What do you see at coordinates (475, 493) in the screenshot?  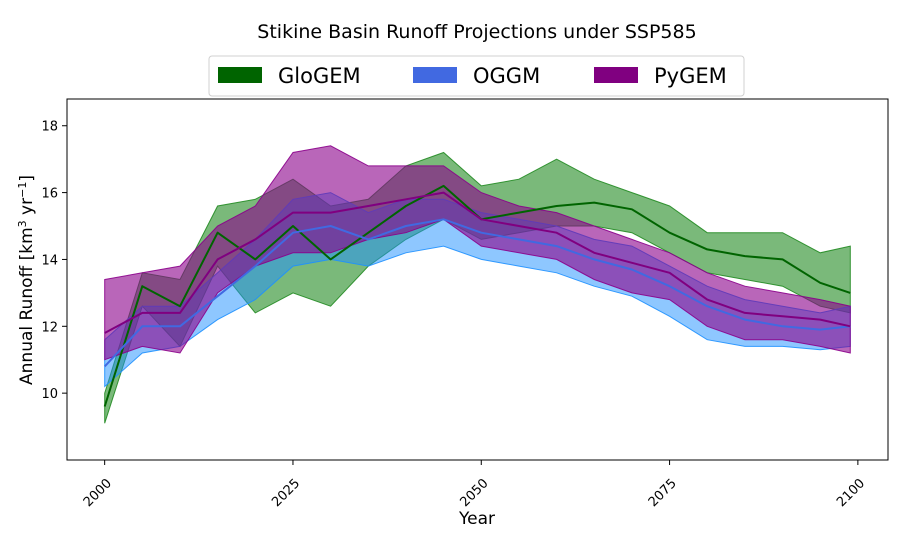 I see `x-tick-label: 2050` at bounding box center [475, 493].